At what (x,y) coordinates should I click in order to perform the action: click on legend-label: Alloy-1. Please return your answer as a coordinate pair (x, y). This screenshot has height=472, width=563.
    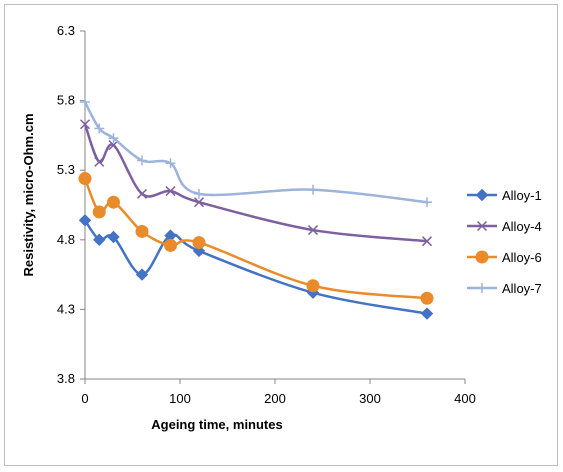
    Looking at the image, I should click on (522, 195).